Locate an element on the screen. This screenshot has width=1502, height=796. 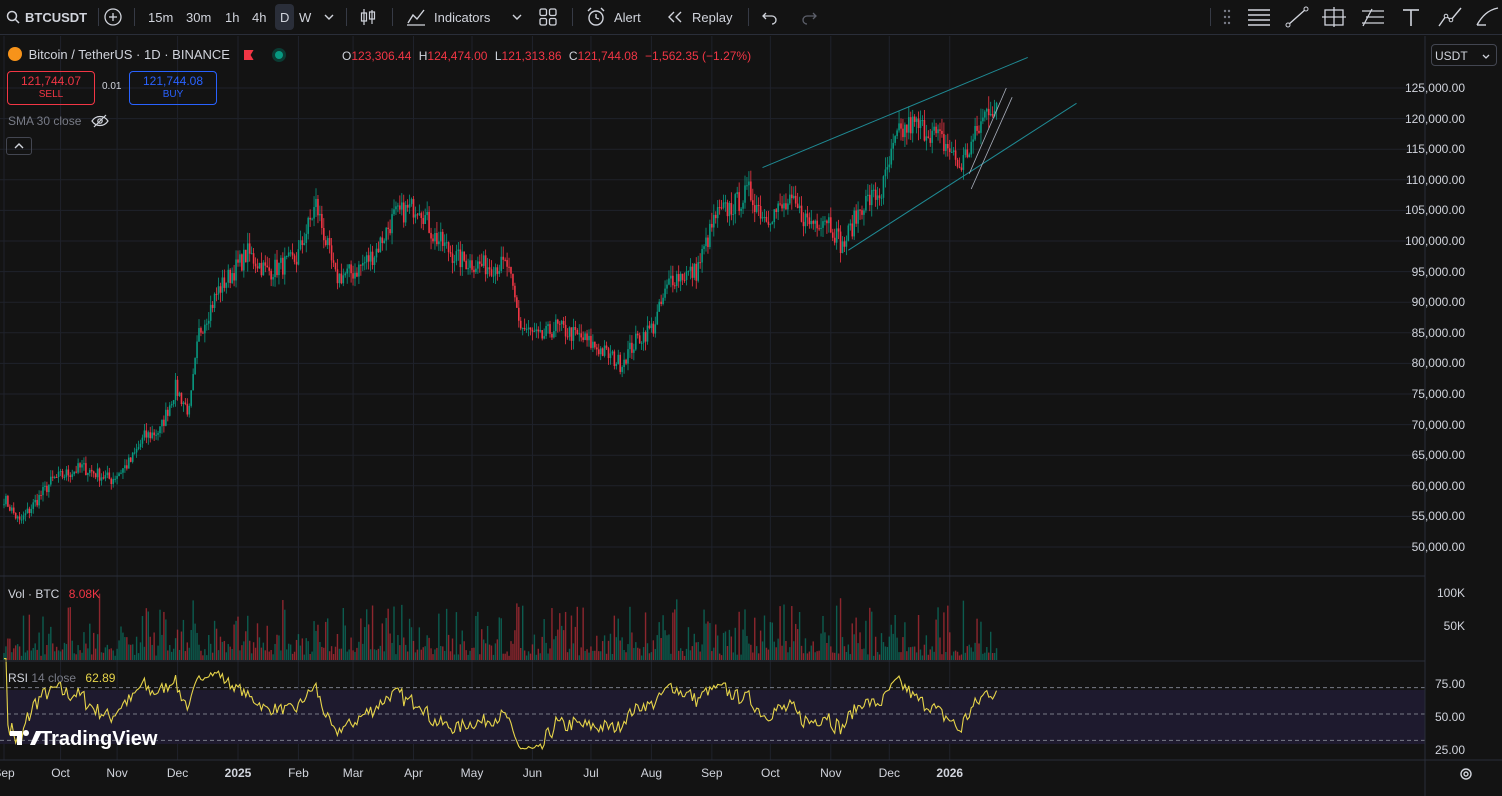
tf-d: D is located at coordinates (285, 17).